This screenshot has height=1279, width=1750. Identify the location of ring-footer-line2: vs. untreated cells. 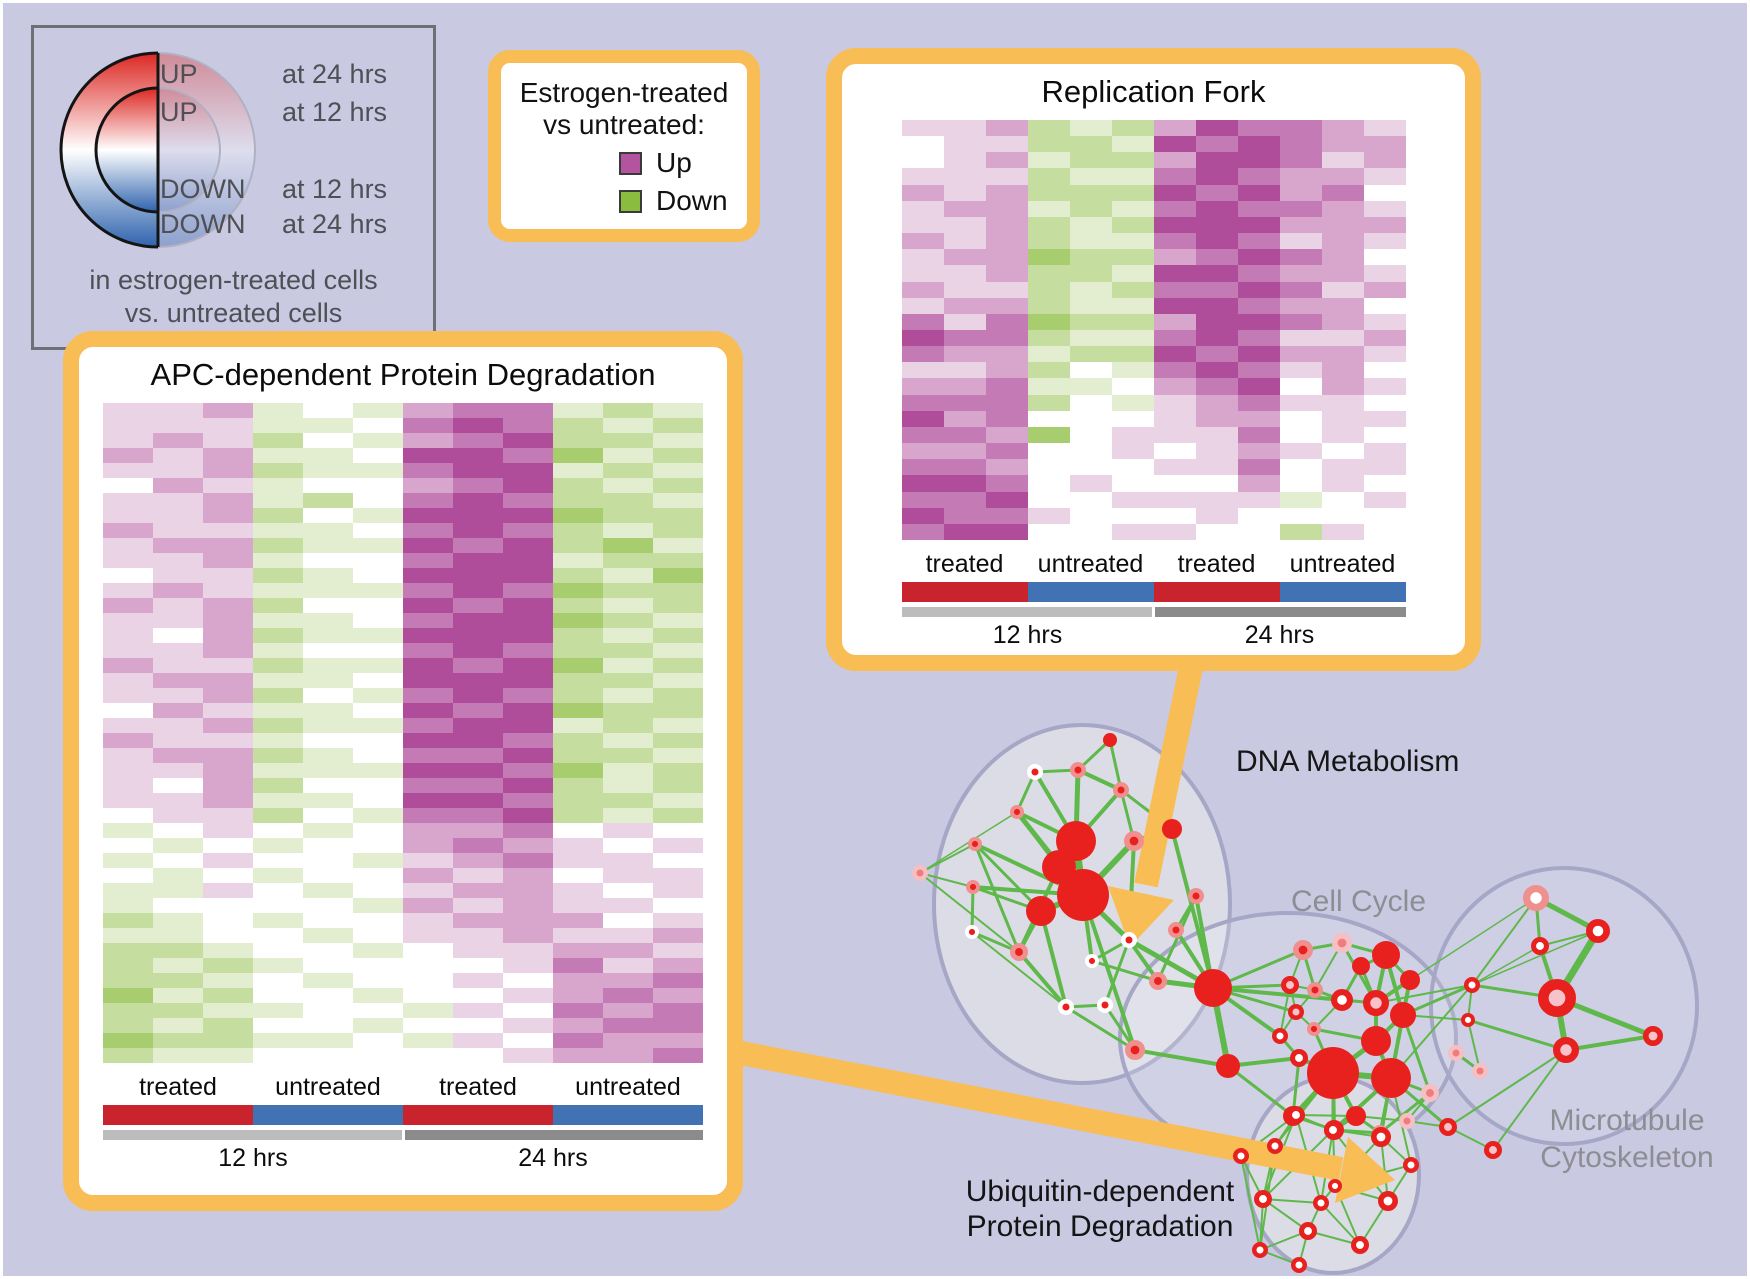
(233, 313).